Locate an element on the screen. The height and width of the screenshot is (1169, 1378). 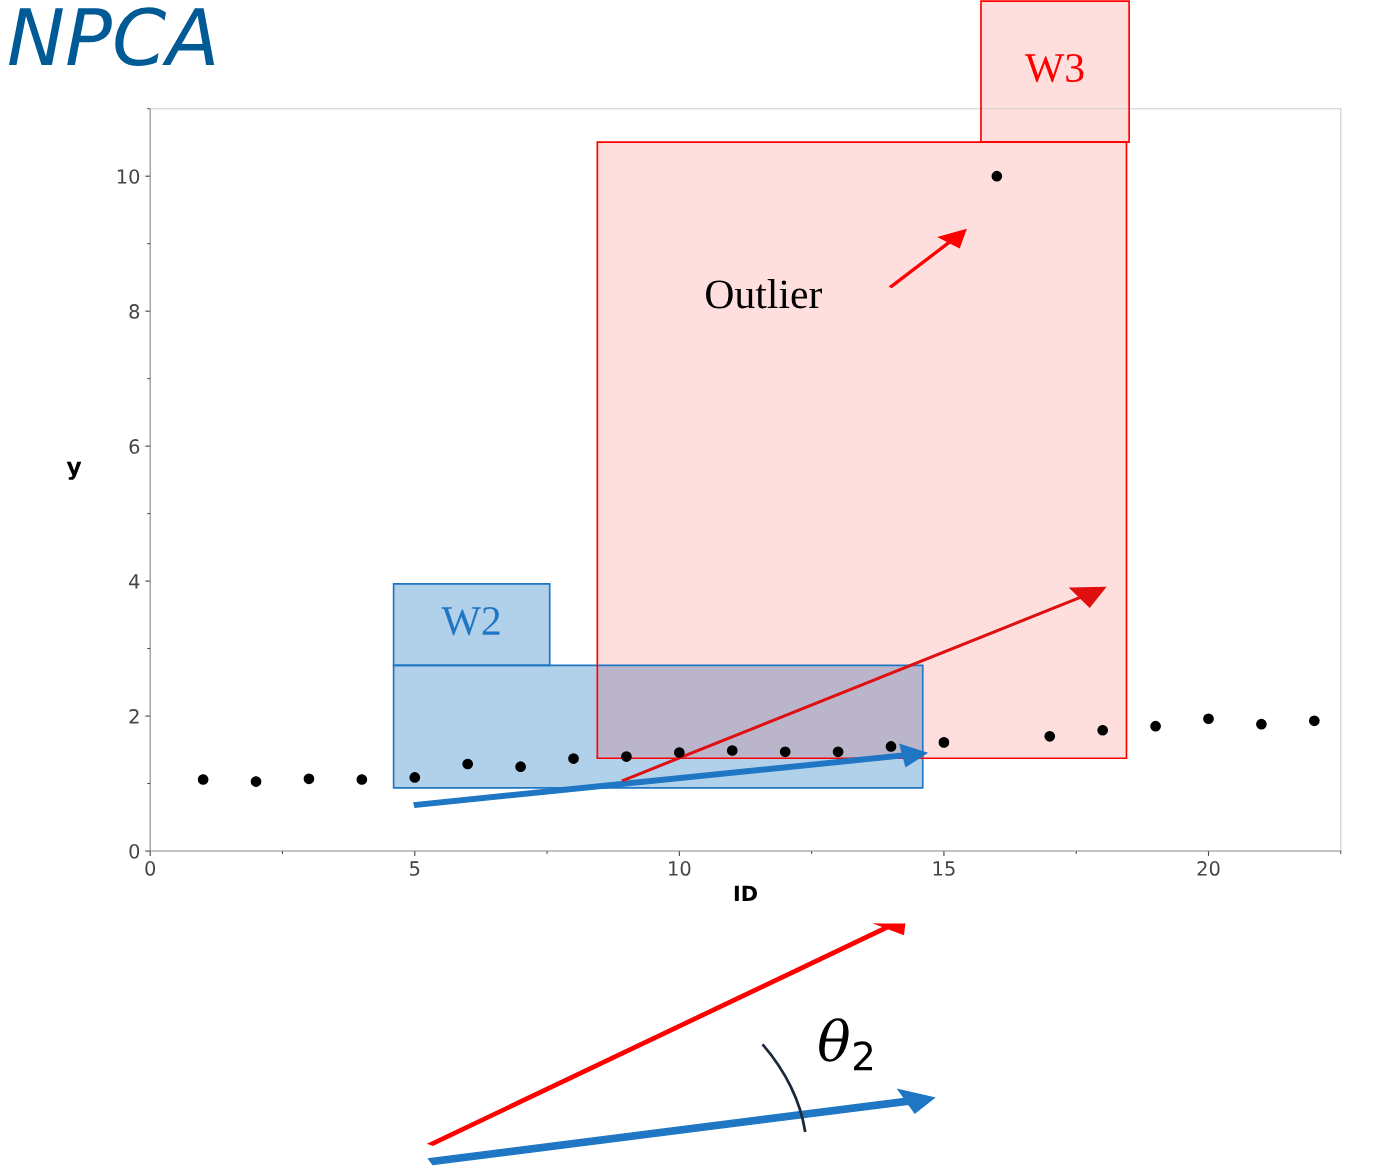
y-tick-label: 10 is located at coordinates (128, 176).